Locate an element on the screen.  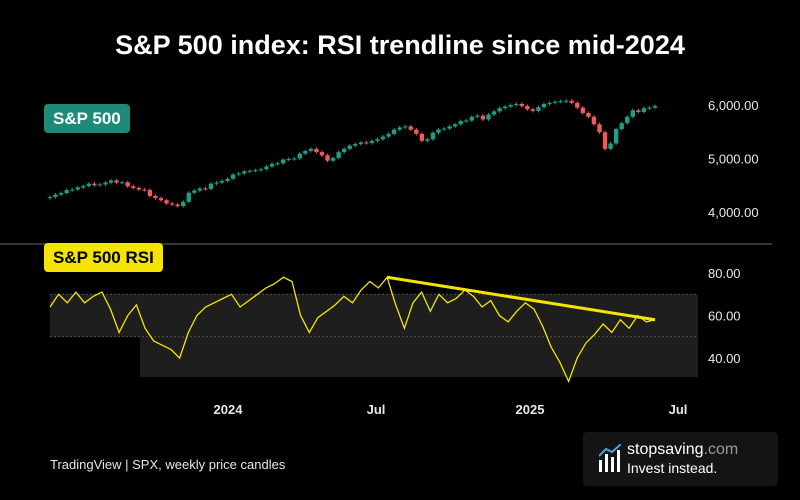
price-y-tick-label: 5,000.00 is located at coordinates (733, 159).